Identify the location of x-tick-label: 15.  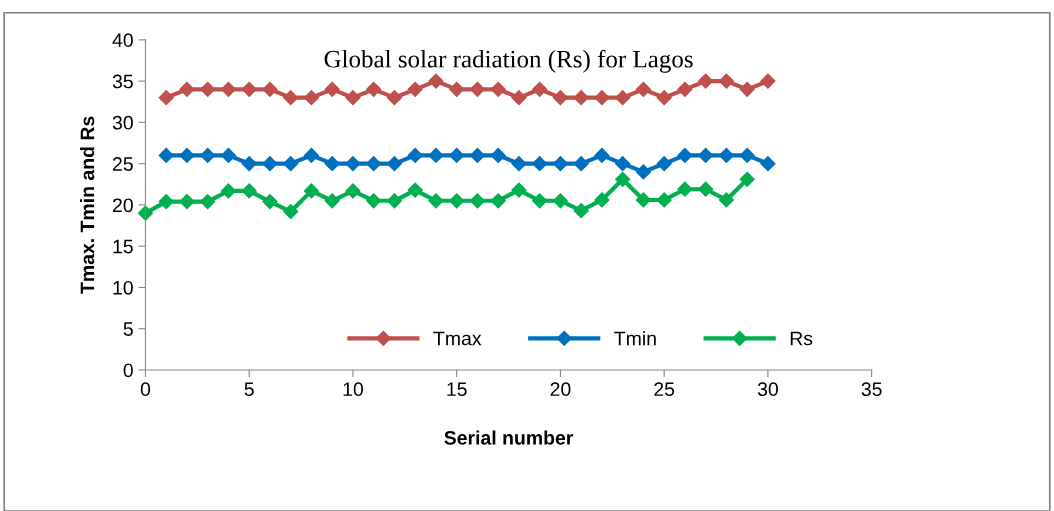
(457, 389).